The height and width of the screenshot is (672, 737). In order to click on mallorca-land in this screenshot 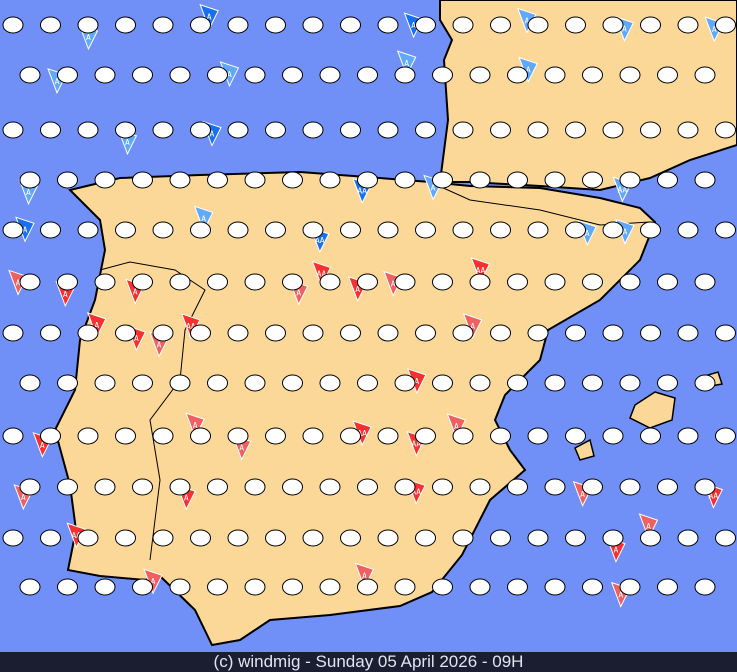, I will do `click(652, 410)`.